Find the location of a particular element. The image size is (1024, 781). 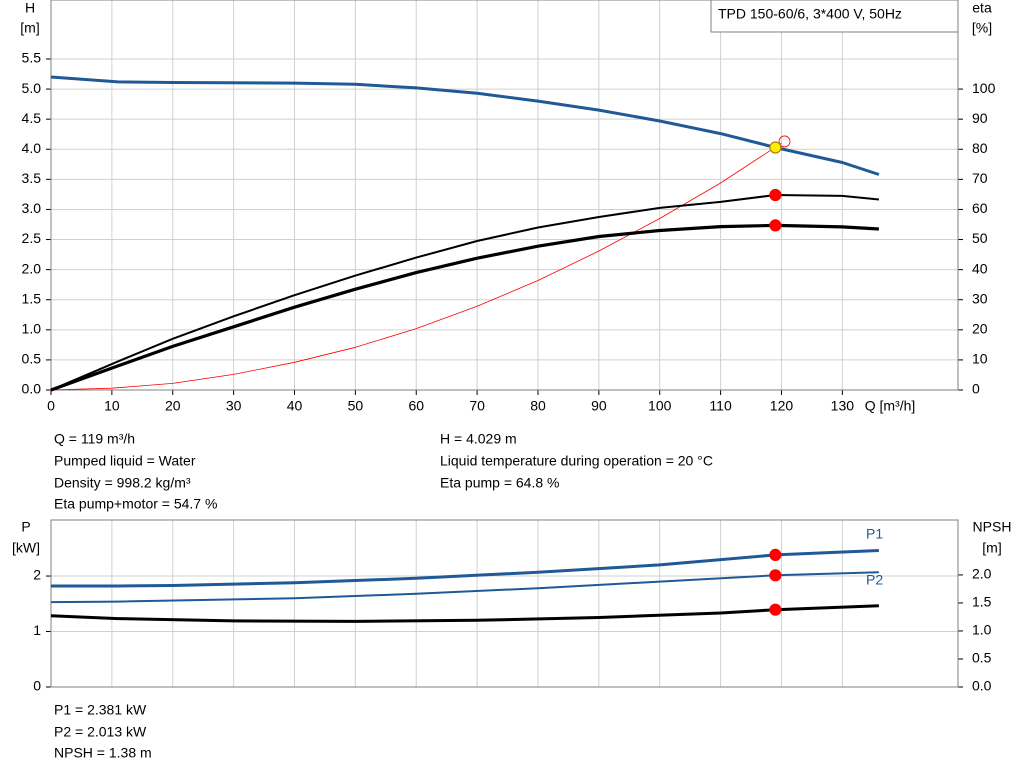

info-text: P1 = 2.381 kW is located at coordinates (100, 710).